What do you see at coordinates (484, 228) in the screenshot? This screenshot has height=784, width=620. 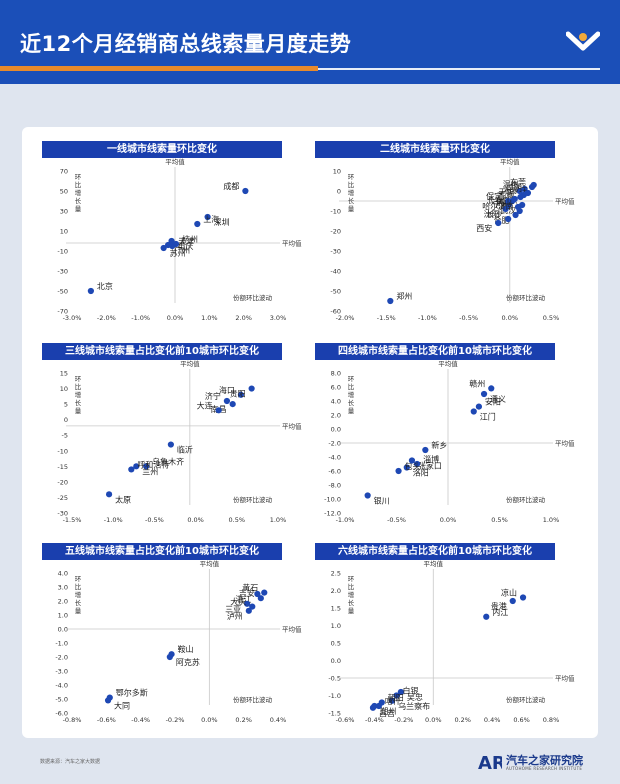 I see `point-label: 西安` at bounding box center [484, 228].